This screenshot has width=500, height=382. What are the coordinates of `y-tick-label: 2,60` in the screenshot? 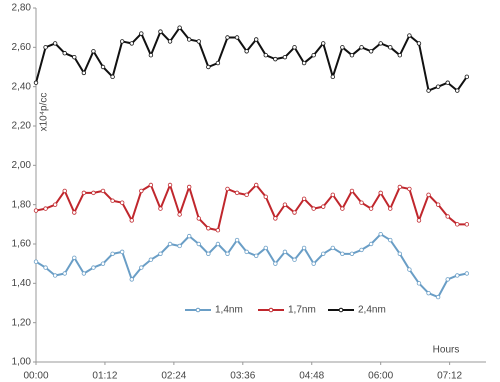 It's located at (22, 47).